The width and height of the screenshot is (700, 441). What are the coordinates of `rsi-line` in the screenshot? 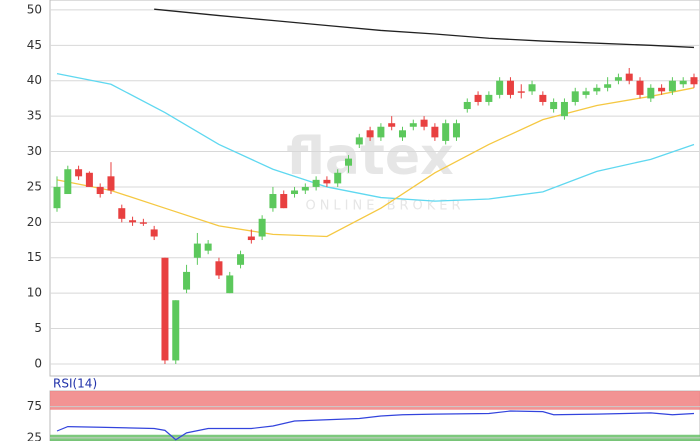 It's located at (375, 425).